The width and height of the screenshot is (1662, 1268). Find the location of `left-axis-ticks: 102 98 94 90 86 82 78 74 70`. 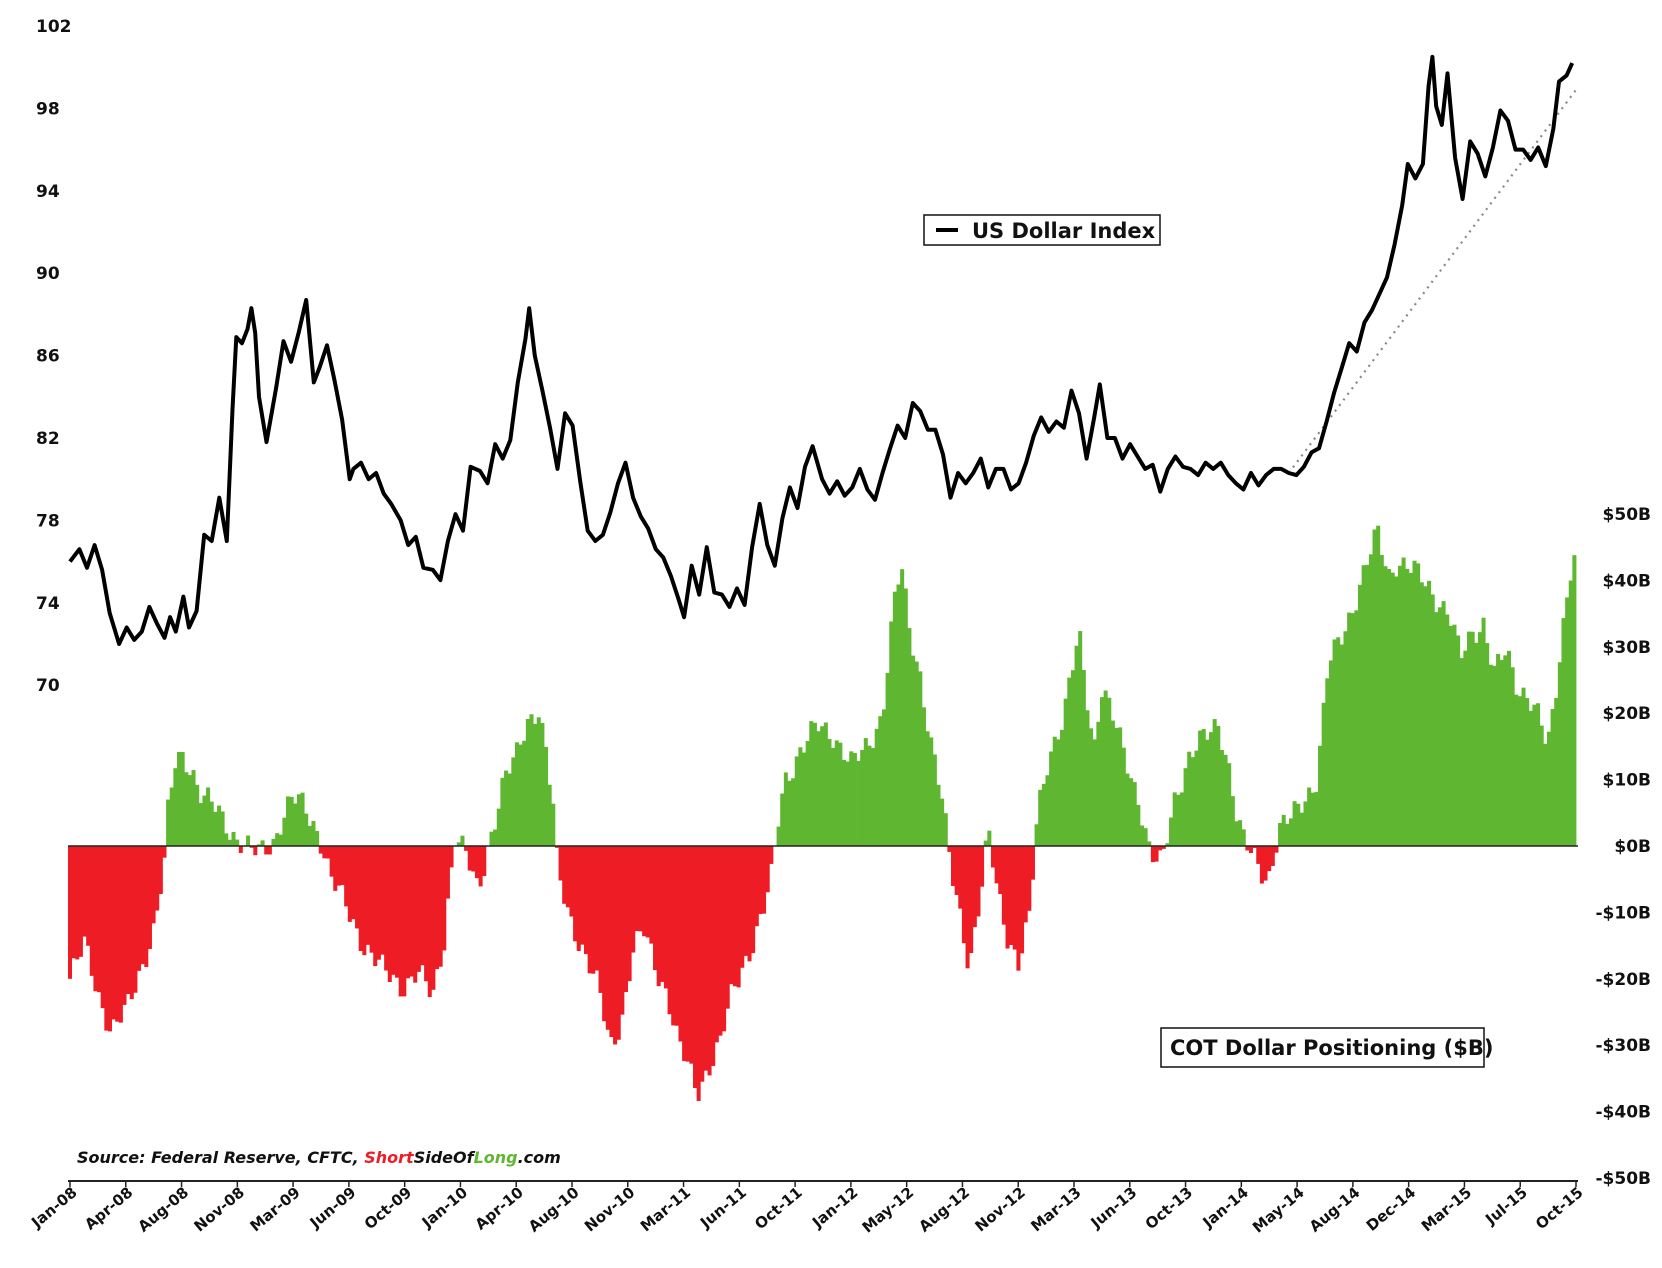

left-axis-ticks: 102 98 94 90 86 82 78 74 70 is located at coordinates (54, 356).